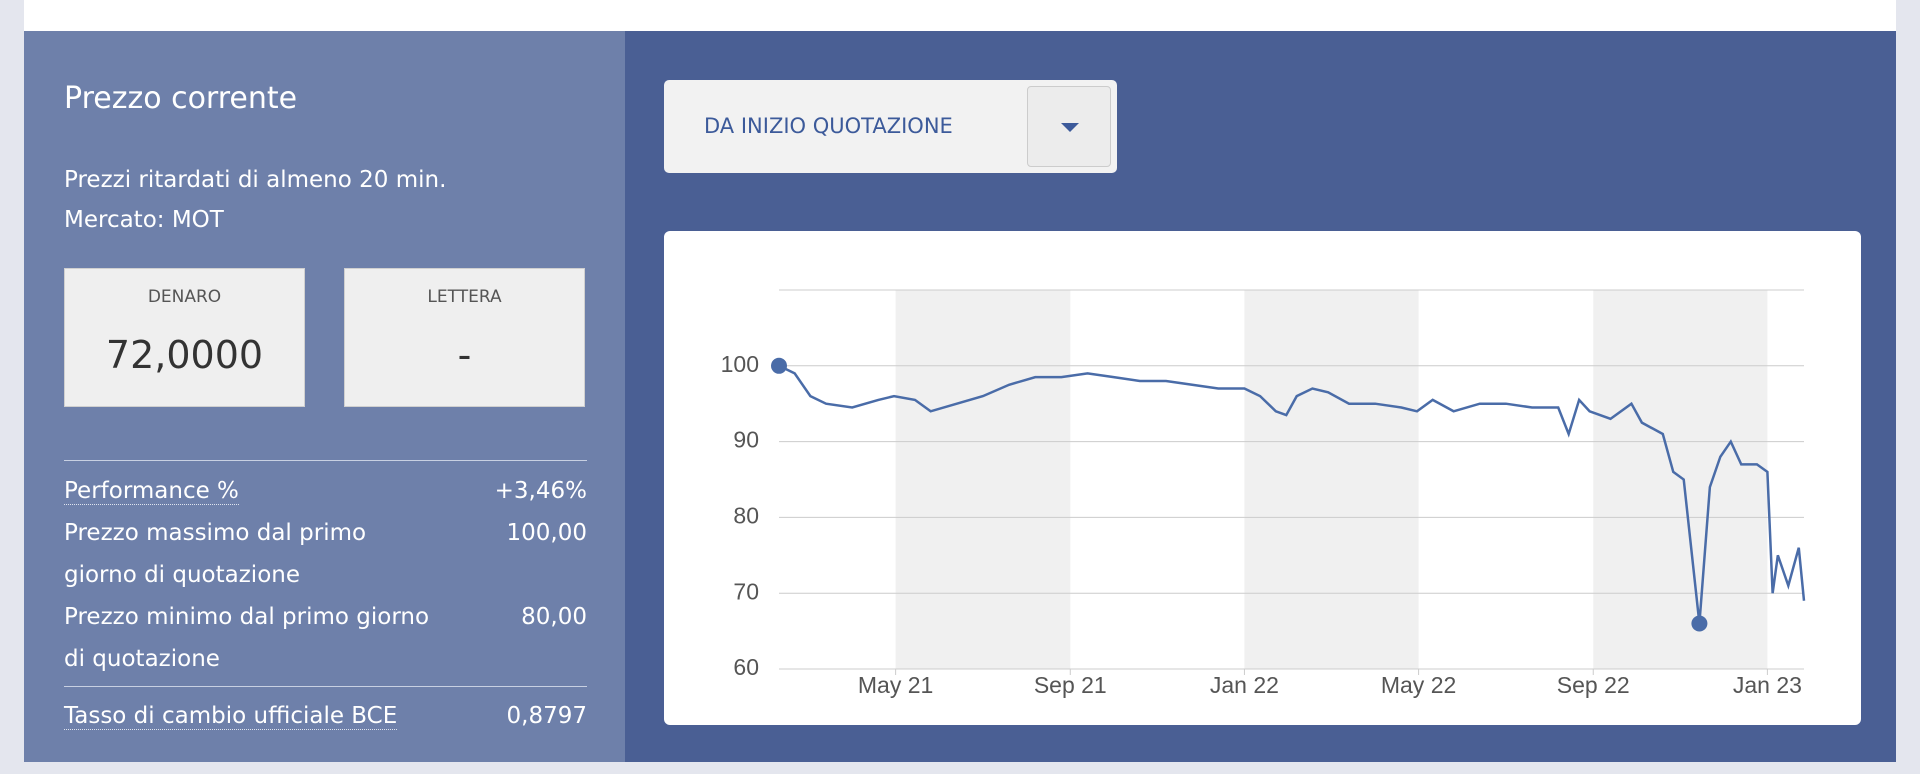 The height and width of the screenshot is (774, 1920). What do you see at coordinates (1767, 685) in the screenshot?
I see `x-tick-label: Jan 23` at bounding box center [1767, 685].